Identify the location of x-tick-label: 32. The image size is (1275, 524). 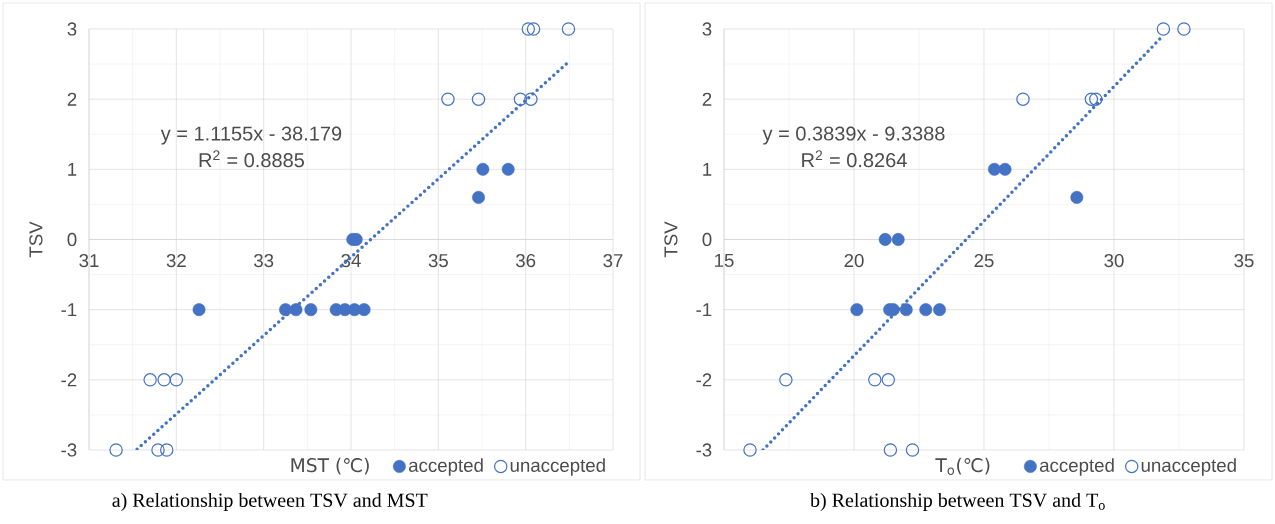
(176, 260).